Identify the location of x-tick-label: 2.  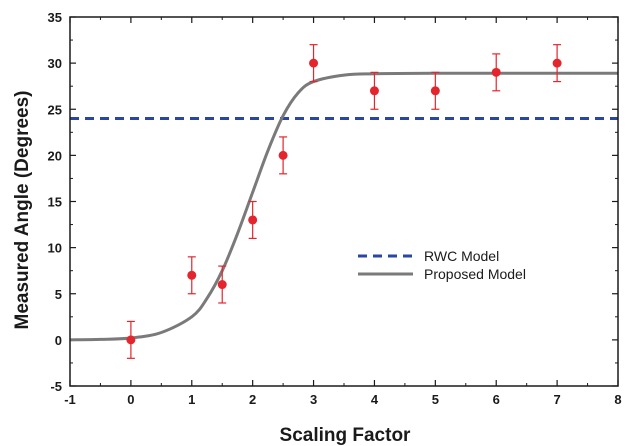
(252, 399).